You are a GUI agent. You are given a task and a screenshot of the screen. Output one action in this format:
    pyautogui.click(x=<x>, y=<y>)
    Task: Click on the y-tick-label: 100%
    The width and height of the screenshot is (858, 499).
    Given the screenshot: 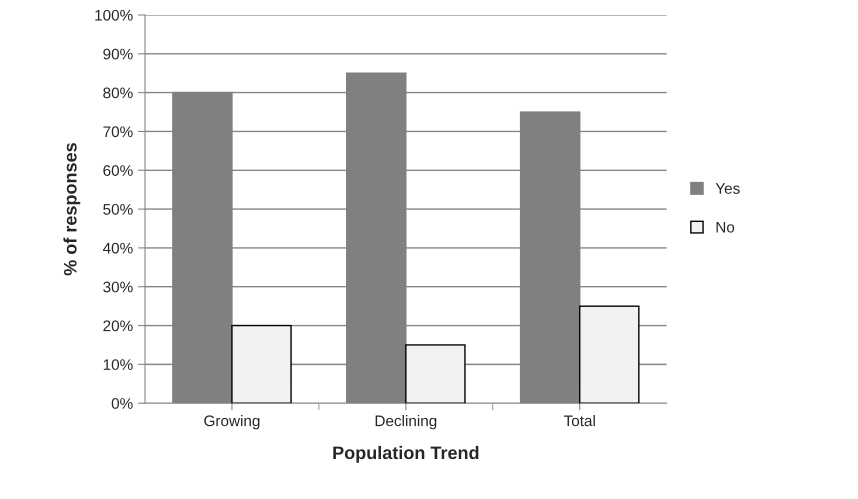 What is the action you would take?
    pyautogui.click(x=114, y=15)
    